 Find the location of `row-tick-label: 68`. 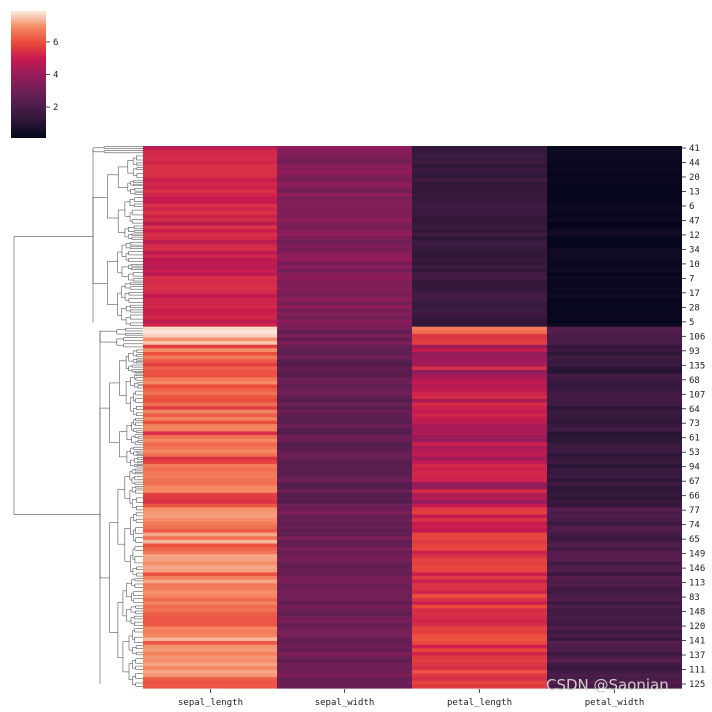

row-tick-label: 68 is located at coordinates (694, 381).